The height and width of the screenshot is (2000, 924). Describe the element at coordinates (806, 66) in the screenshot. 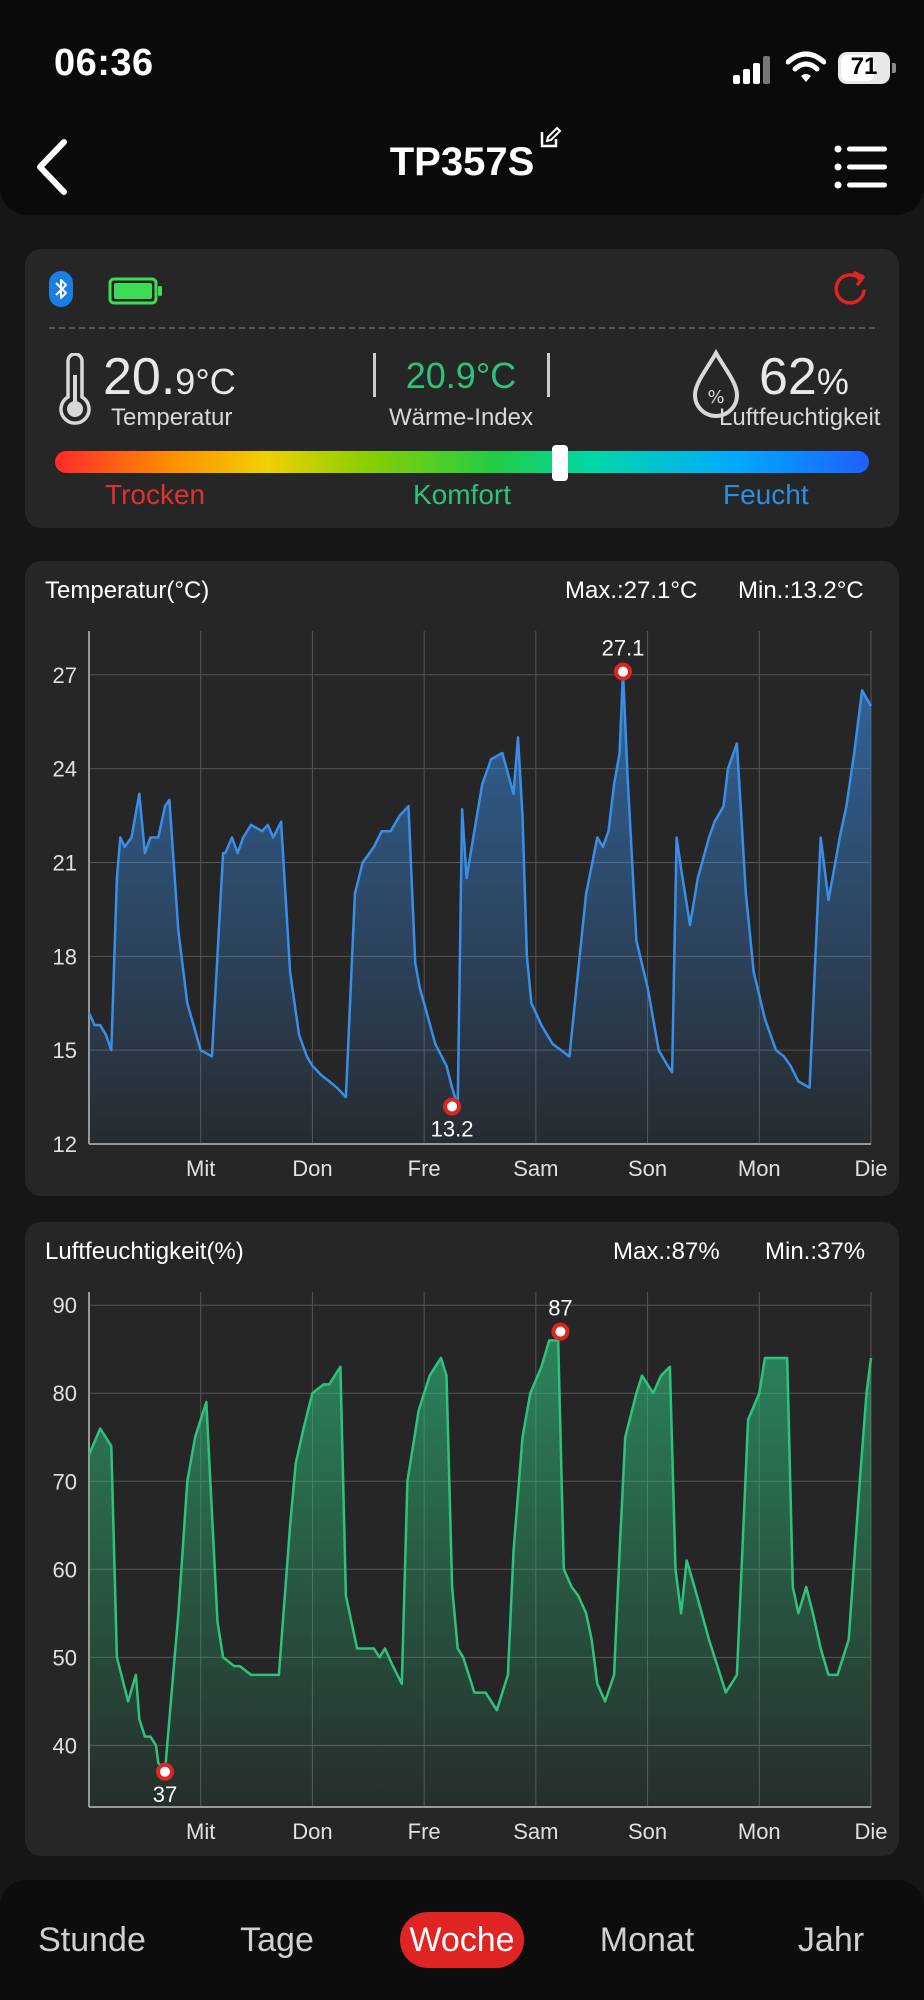

I see `wifi-icon` at that location.